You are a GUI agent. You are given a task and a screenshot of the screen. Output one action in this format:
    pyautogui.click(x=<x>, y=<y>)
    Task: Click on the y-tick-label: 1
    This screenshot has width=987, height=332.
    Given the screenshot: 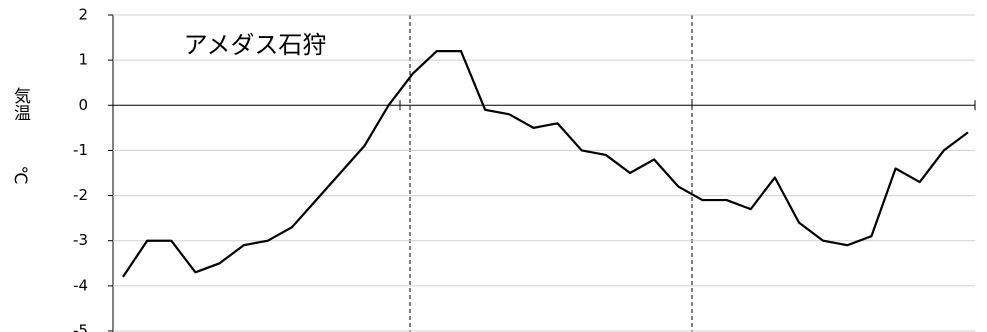 What is the action you would take?
    pyautogui.click(x=83, y=60)
    